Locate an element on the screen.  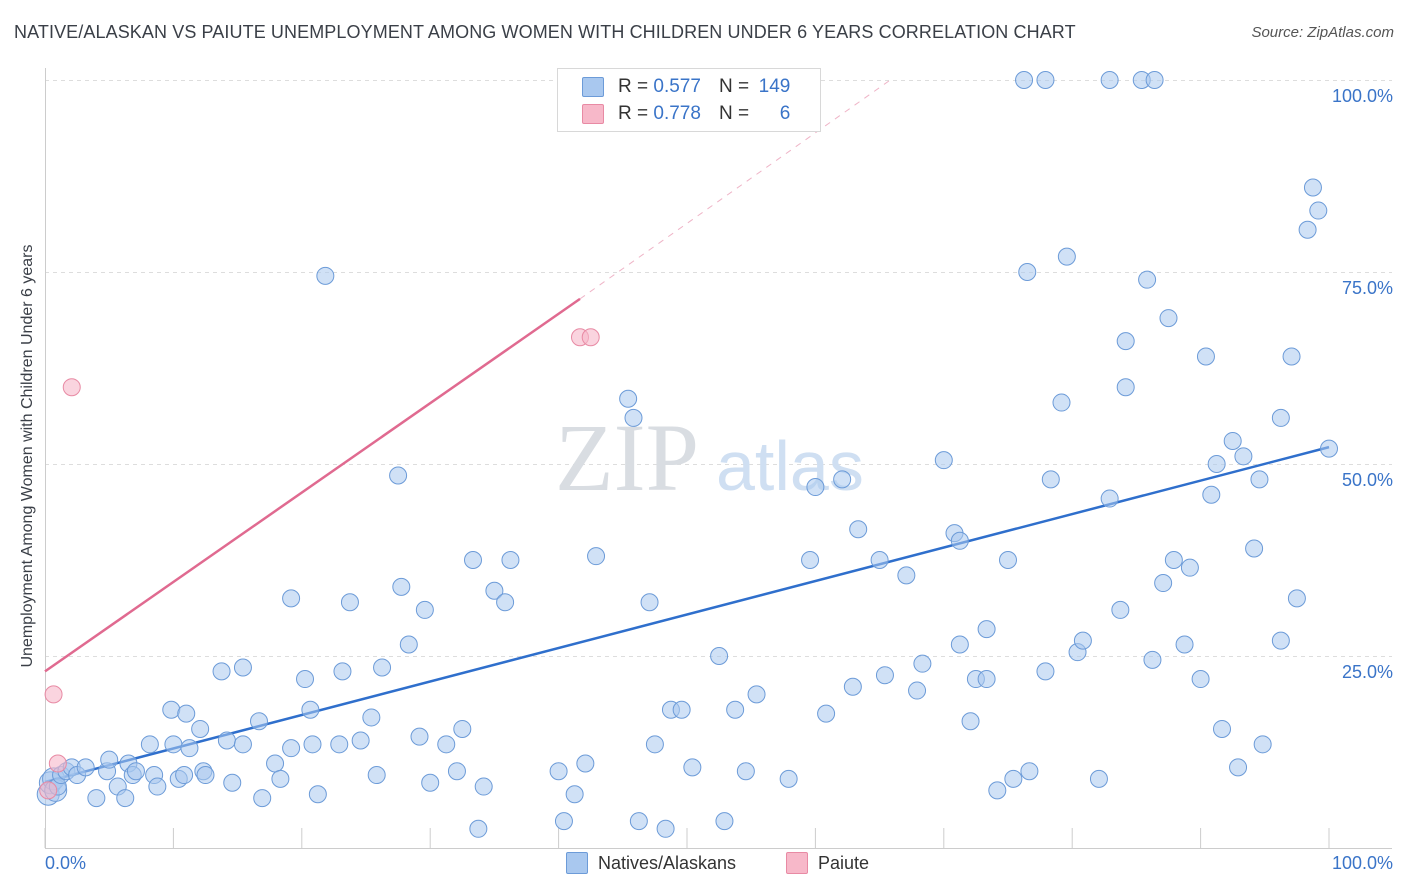
source-label: Source: ZipAtlas.com is located at coordinates (1322, 32).